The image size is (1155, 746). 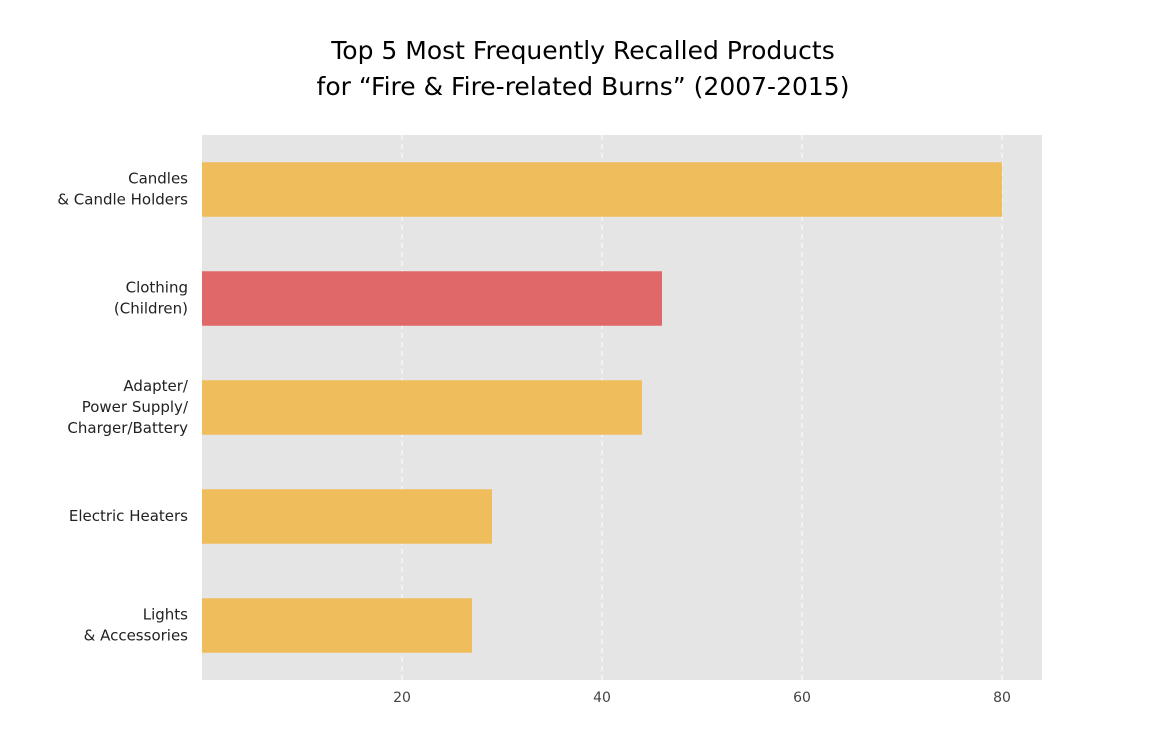 What do you see at coordinates (156, 386) in the screenshot?
I see `y-tick-label: Adapter/` at bounding box center [156, 386].